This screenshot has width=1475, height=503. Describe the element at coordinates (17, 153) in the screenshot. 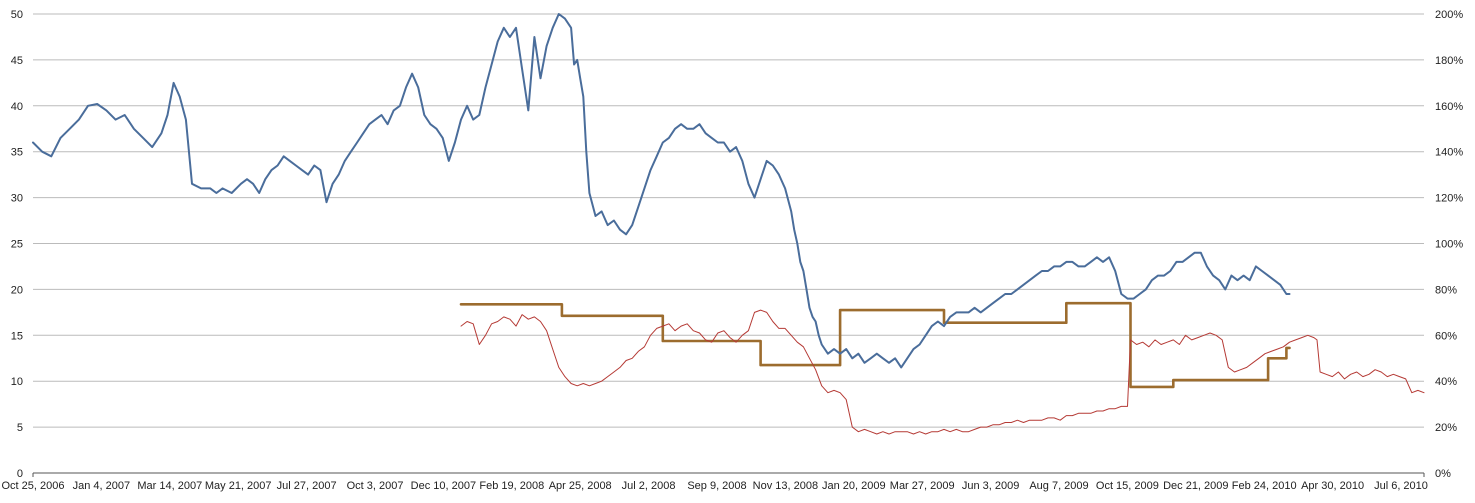

I see `y-tick-label: 35` at that location.